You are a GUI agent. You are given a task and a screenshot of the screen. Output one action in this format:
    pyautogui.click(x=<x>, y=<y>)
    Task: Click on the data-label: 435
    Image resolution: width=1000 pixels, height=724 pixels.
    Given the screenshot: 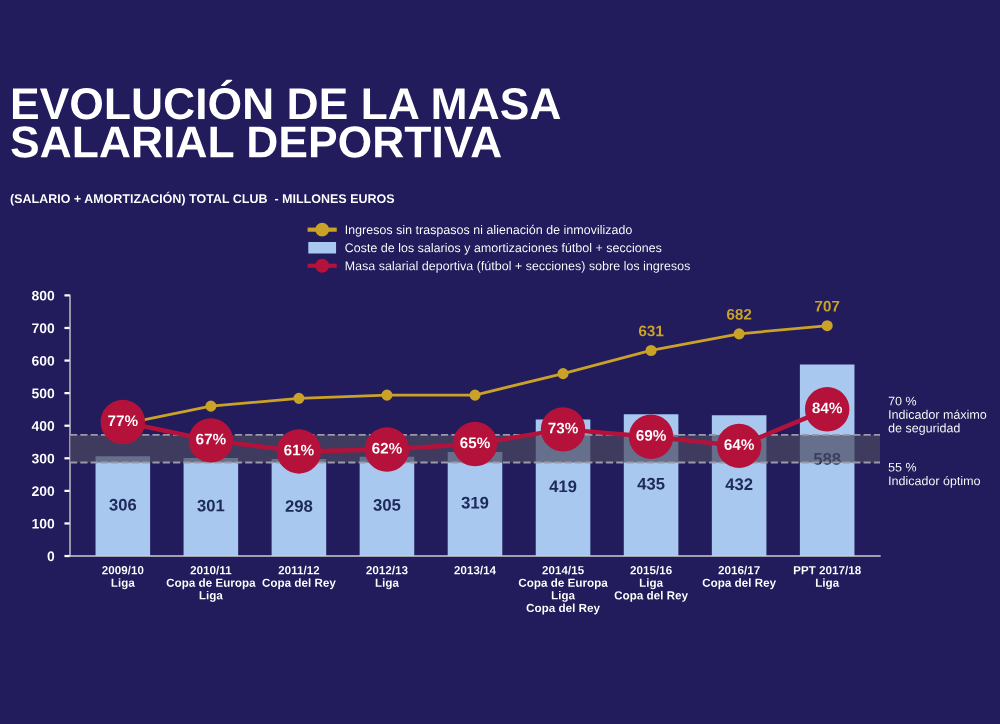 What is the action you would take?
    pyautogui.click(x=651, y=483)
    